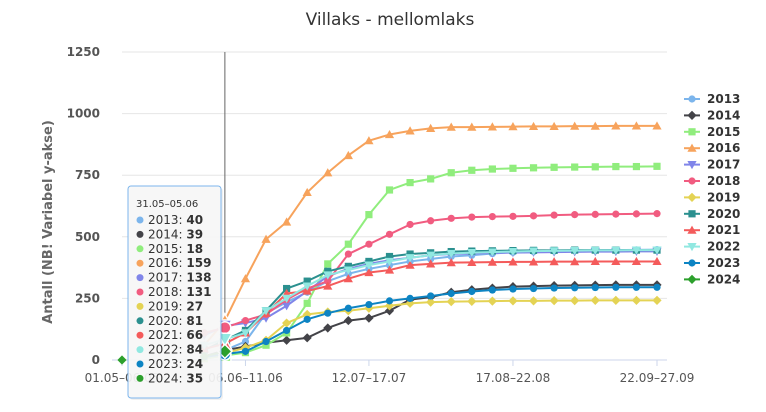  What do you see at coordinates (657, 378) in the screenshot?
I see `x-tick-label: 22.09–27.09` at bounding box center [657, 378].